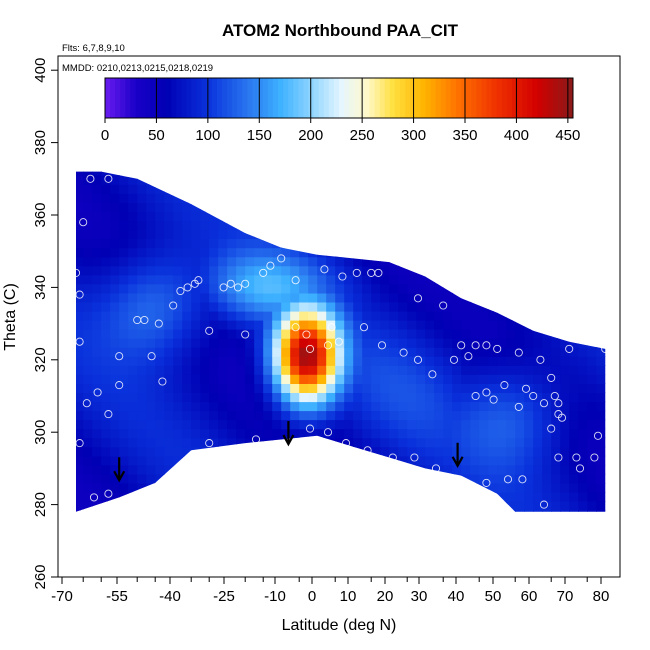  Describe the element at coordinates (457, 455) in the screenshot. I see `down-arrow` at that location.